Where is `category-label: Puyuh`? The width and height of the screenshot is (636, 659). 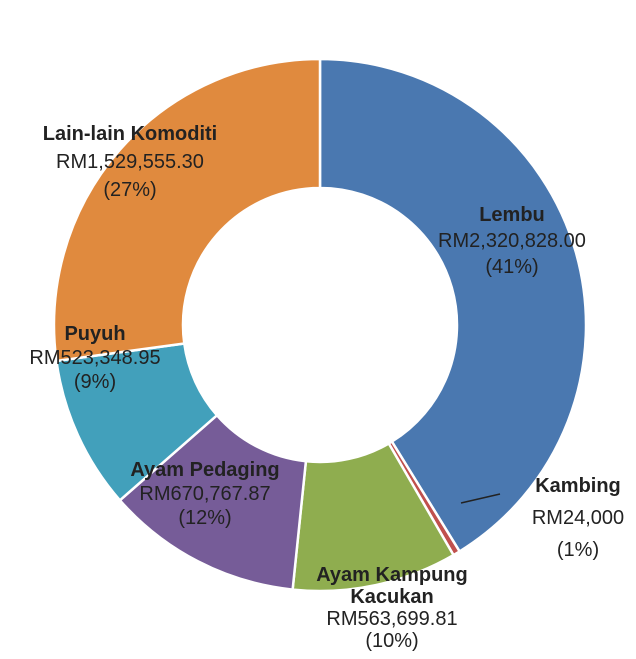
category-label: Puyuh is located at coordinates (95, 334).